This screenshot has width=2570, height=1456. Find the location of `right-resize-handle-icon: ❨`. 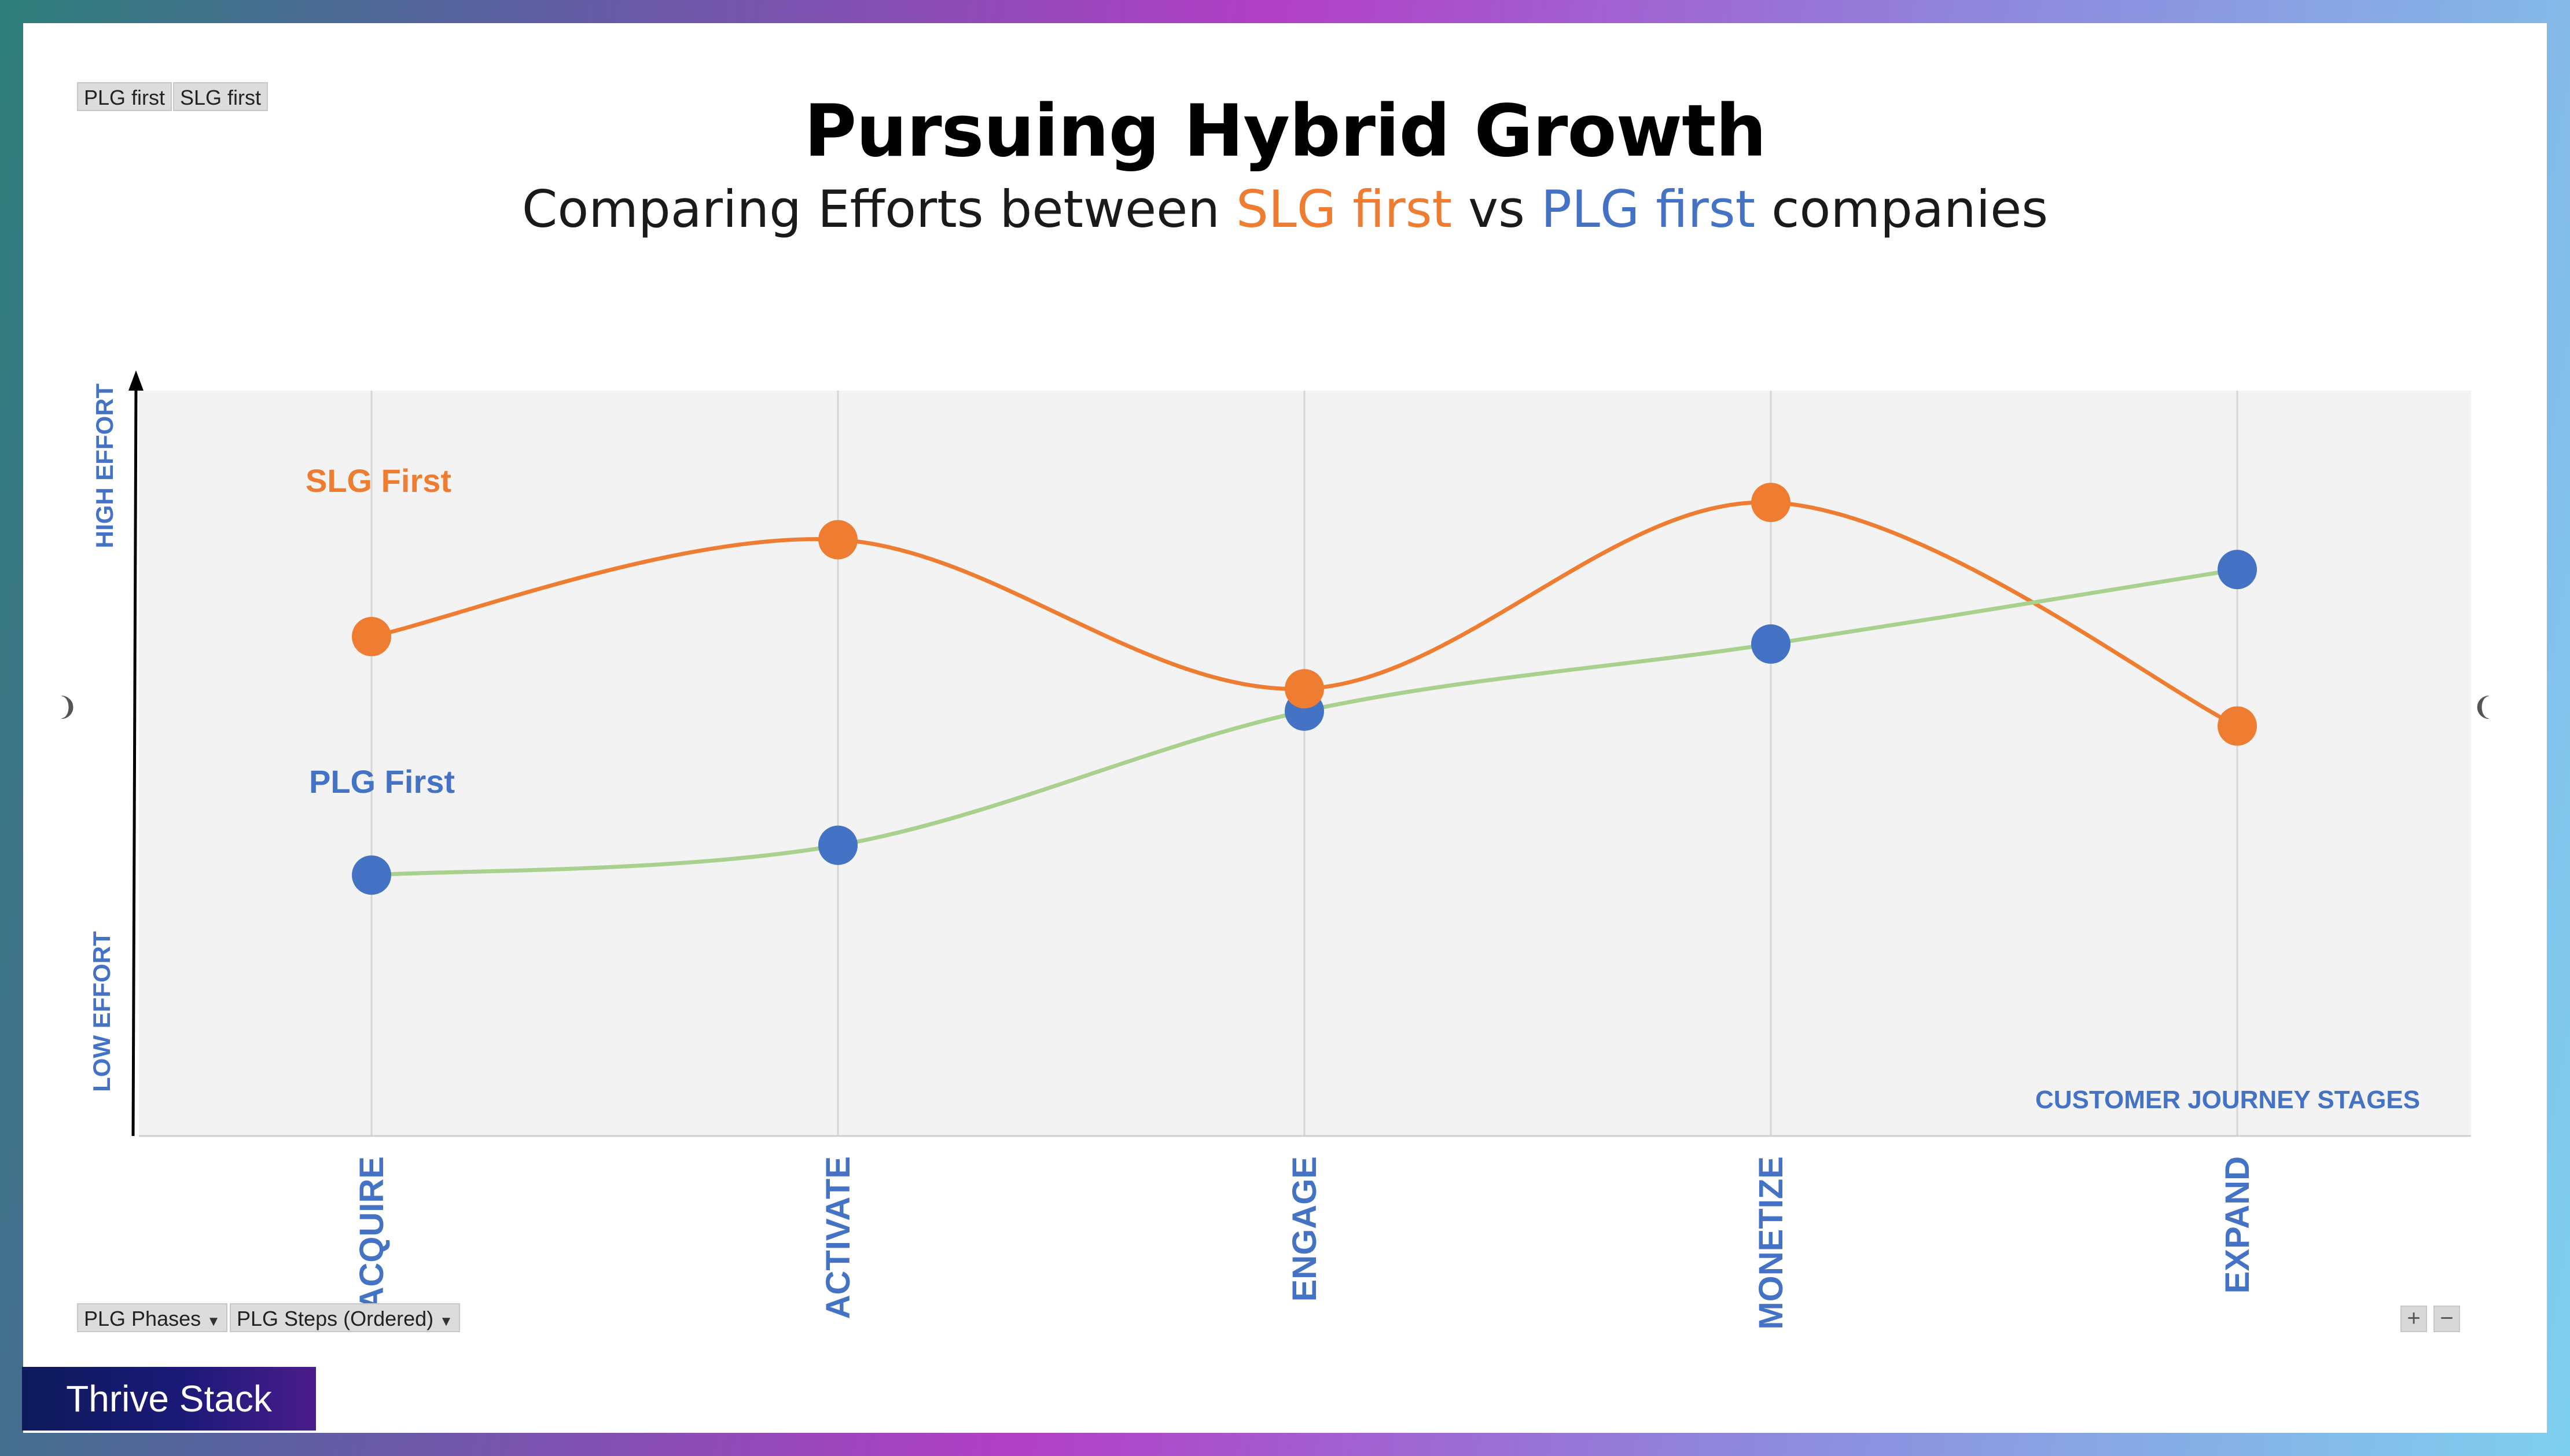

right-resize-handle-icon: ❨ is located at coordinates (2483, 707).